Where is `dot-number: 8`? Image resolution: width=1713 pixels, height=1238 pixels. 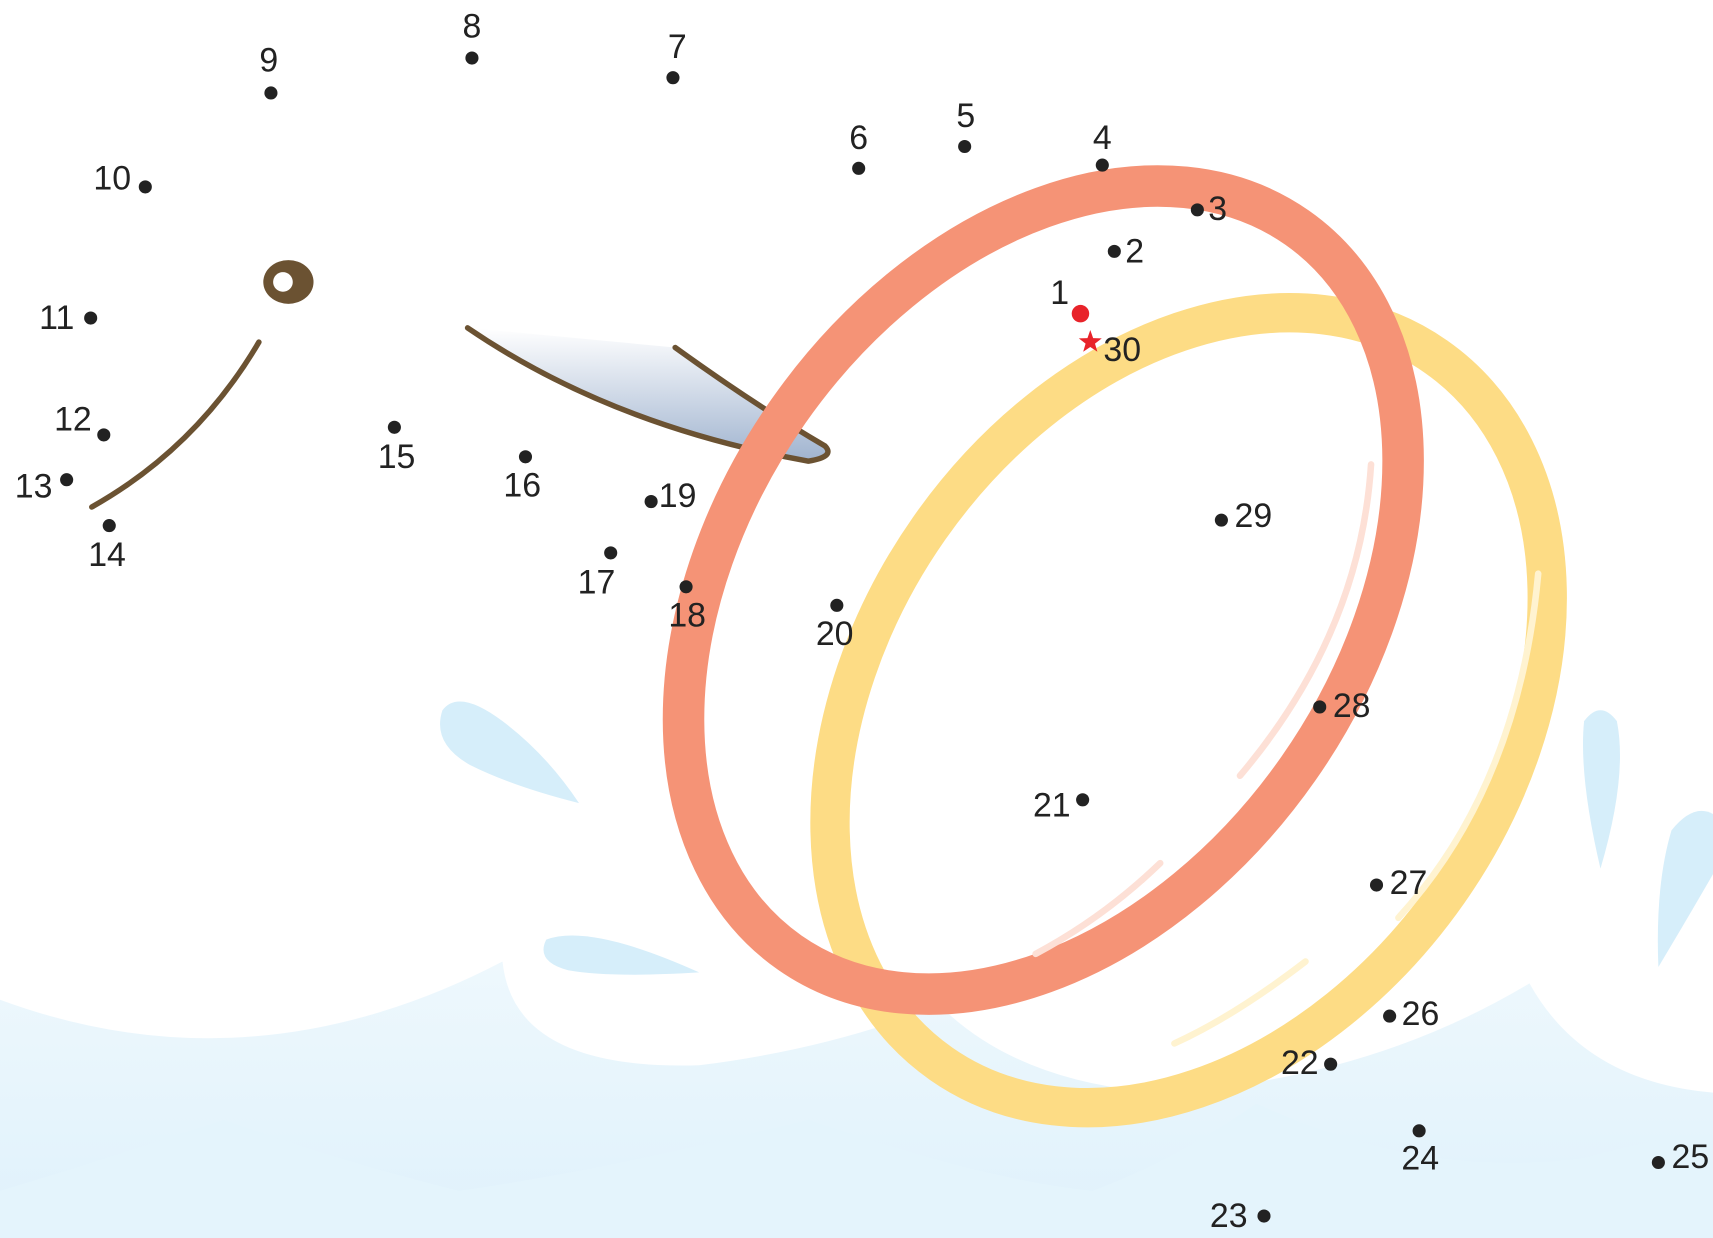
dot-number: 8 is located at coordinates (472, 26).